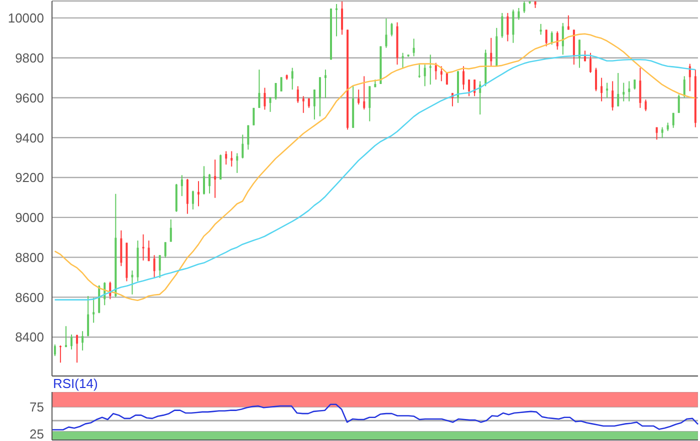  Describe the element at coordinates (37, 407) in the screenshot. I see `y-tick-label: 75` at that location.